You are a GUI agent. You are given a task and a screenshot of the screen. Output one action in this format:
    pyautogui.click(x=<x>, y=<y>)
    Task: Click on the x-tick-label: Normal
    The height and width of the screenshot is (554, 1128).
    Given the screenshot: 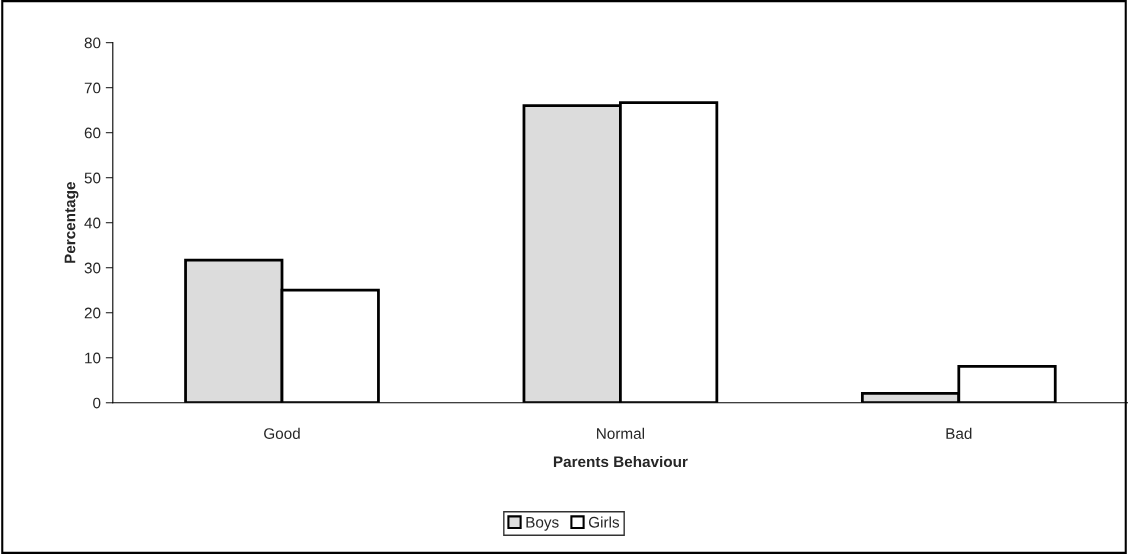 What is the action you would take?
    pyautogui.click(x=620, y=433)
    